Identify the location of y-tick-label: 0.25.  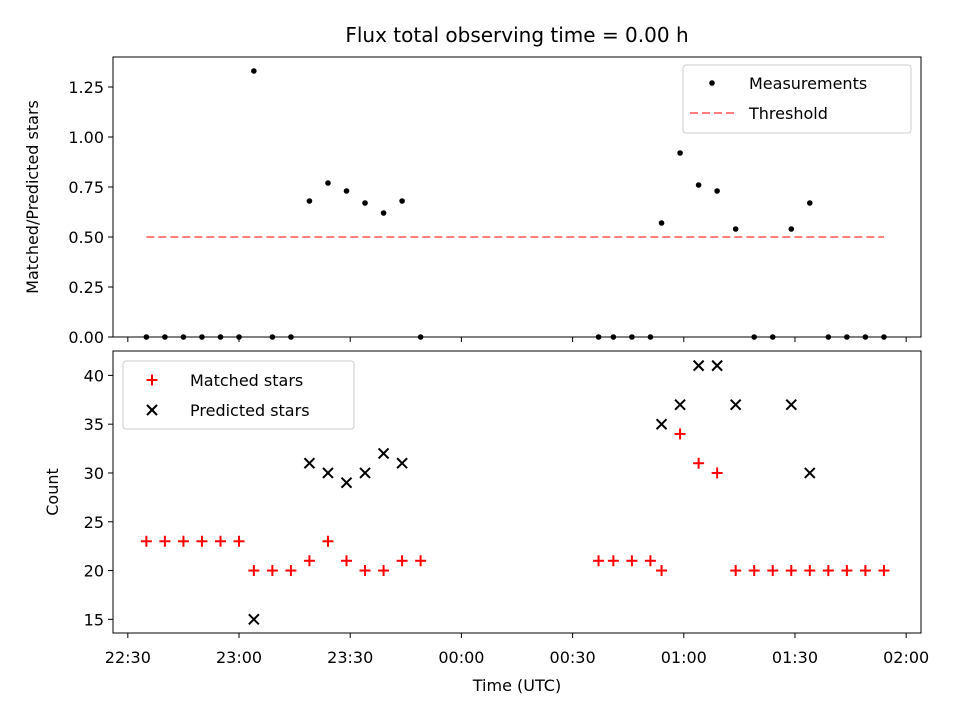
(86, 287).